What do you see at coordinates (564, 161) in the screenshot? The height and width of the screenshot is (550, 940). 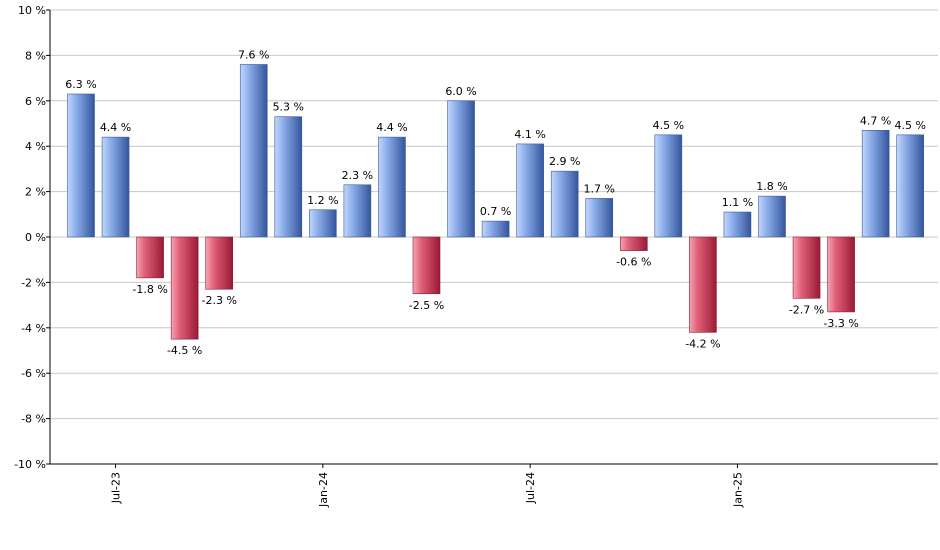 I see `data-label: 2.9 %` at bounding box center [564, 161].